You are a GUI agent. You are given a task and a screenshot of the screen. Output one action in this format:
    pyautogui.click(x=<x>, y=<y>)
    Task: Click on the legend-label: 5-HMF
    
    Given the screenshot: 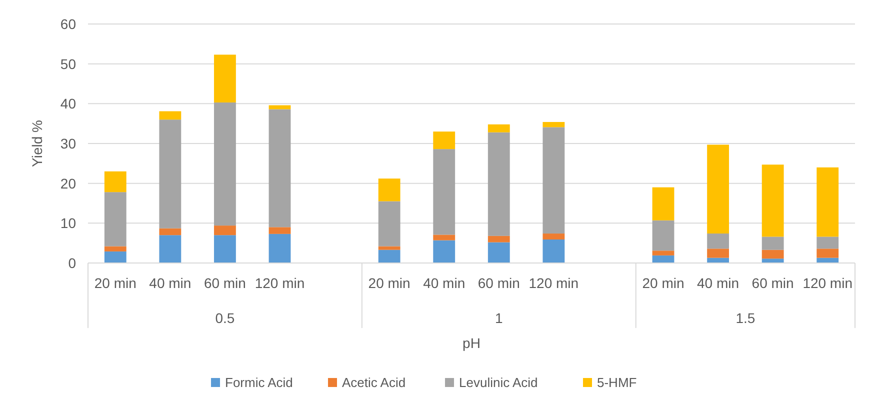 What is the action you would take?
    pyautogui.click(x=617, y=382)
    